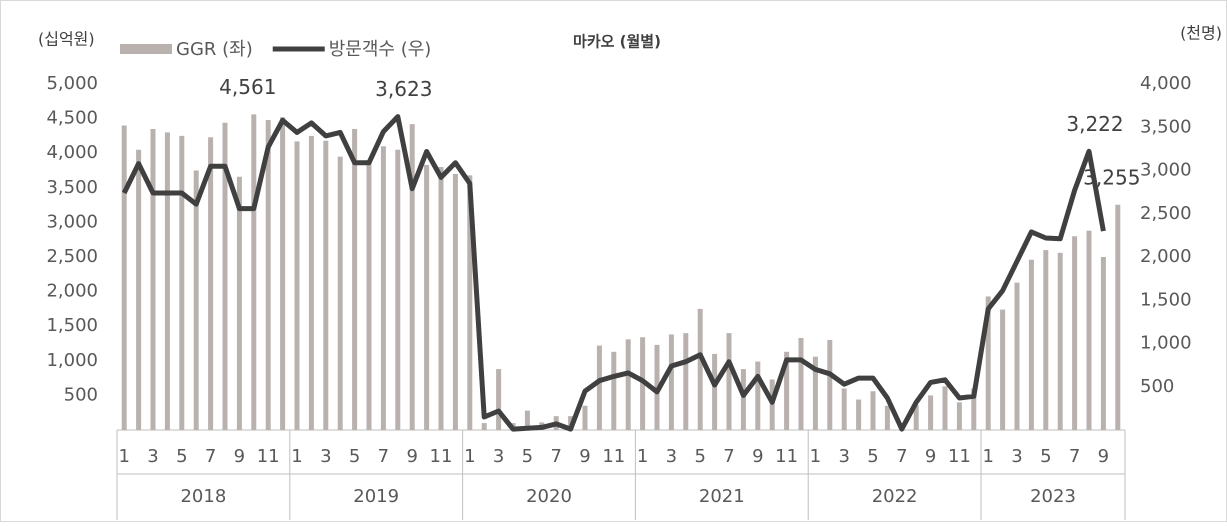 The width and height of the screenshot is (1227, 526). I want to click on data-label: 3,255, so click(1111, 177).